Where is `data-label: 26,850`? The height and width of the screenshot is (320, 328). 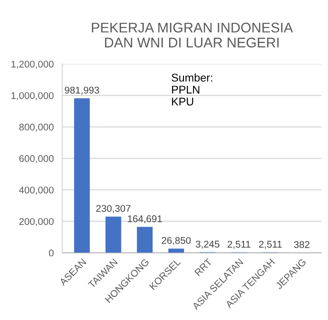
data-label: 26,850 is located at coordinates (176, 241).